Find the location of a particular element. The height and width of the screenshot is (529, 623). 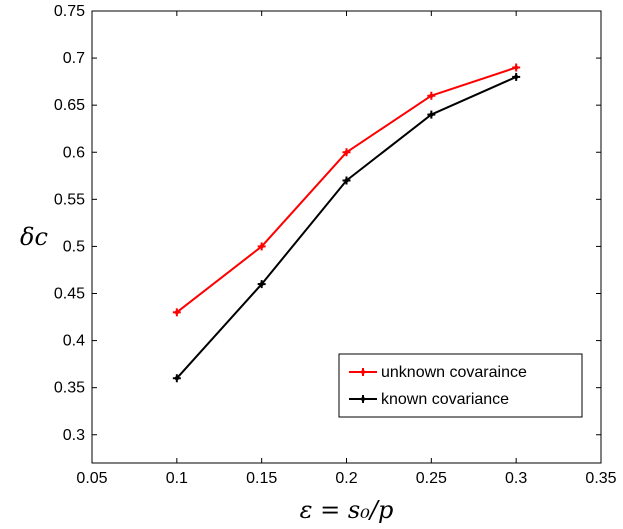

legend-box is located at coordinates (460, 385).